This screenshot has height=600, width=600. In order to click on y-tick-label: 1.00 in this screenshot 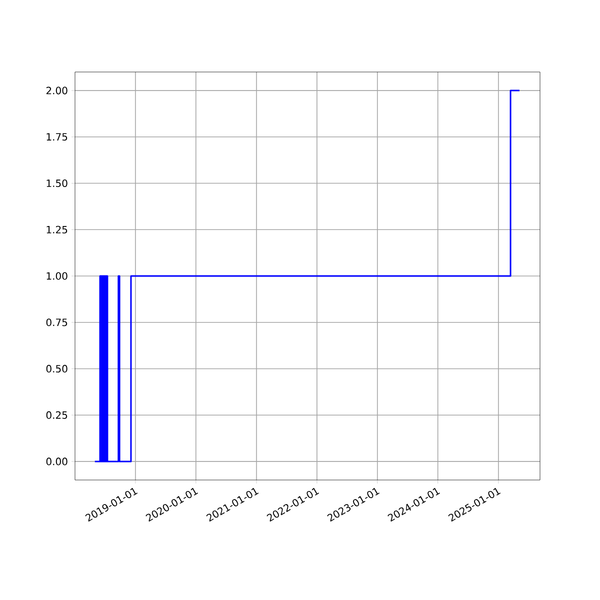, I will do `click(57, 276)`.